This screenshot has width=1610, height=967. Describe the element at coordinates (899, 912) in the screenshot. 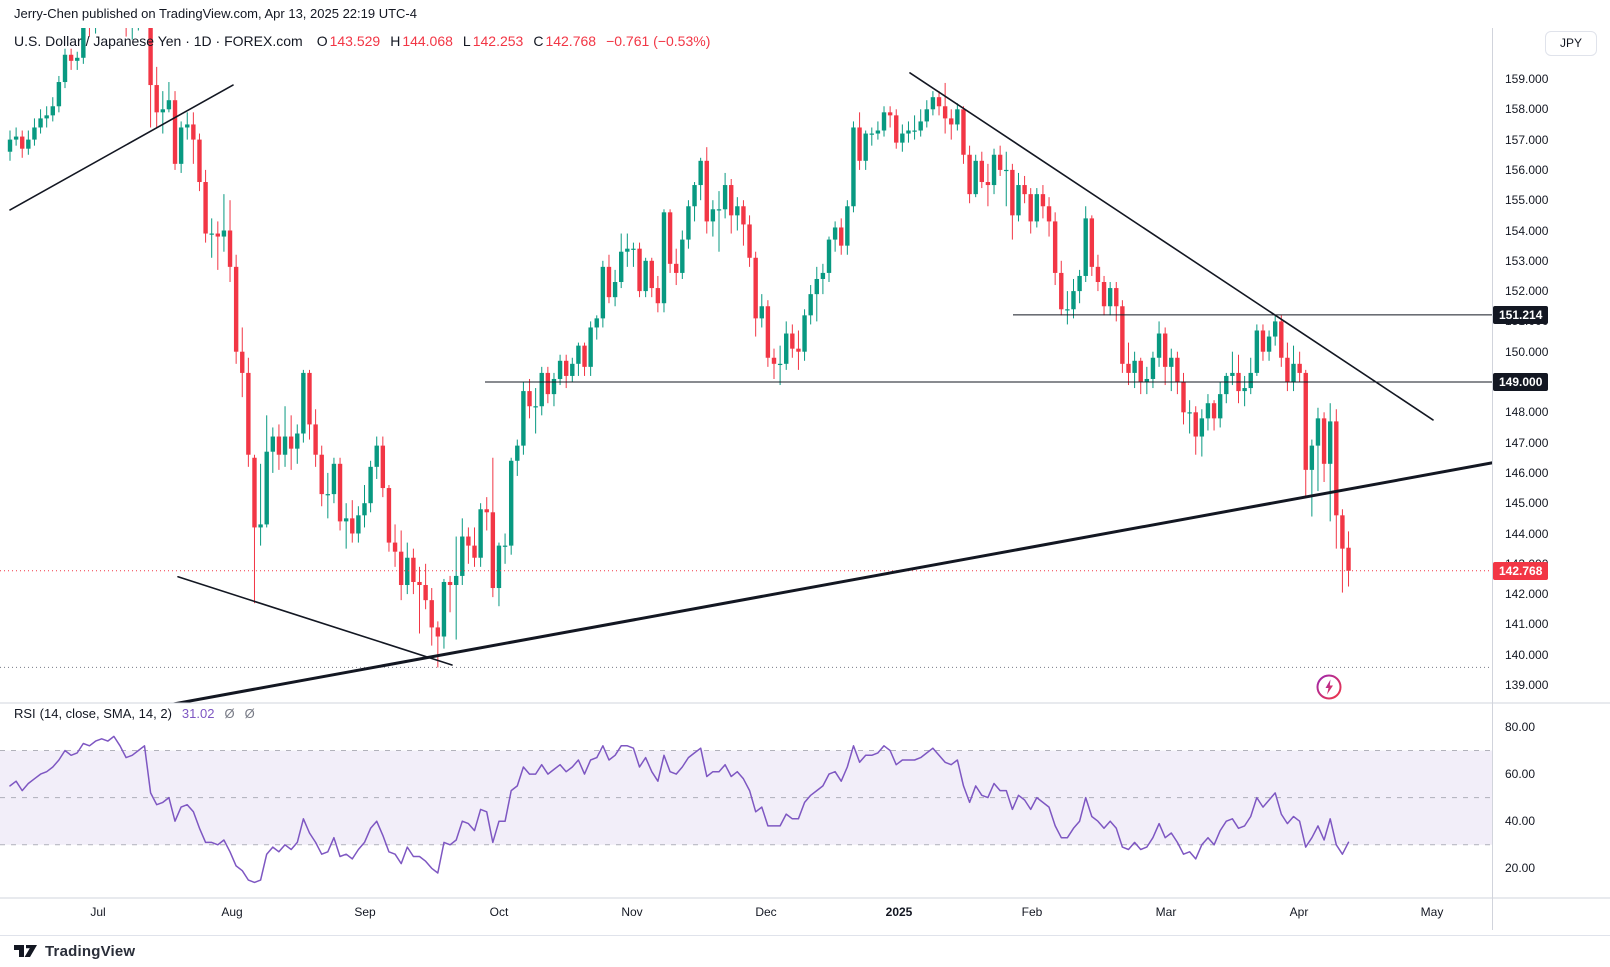

I see `time-axis-label: 2025` at that location.